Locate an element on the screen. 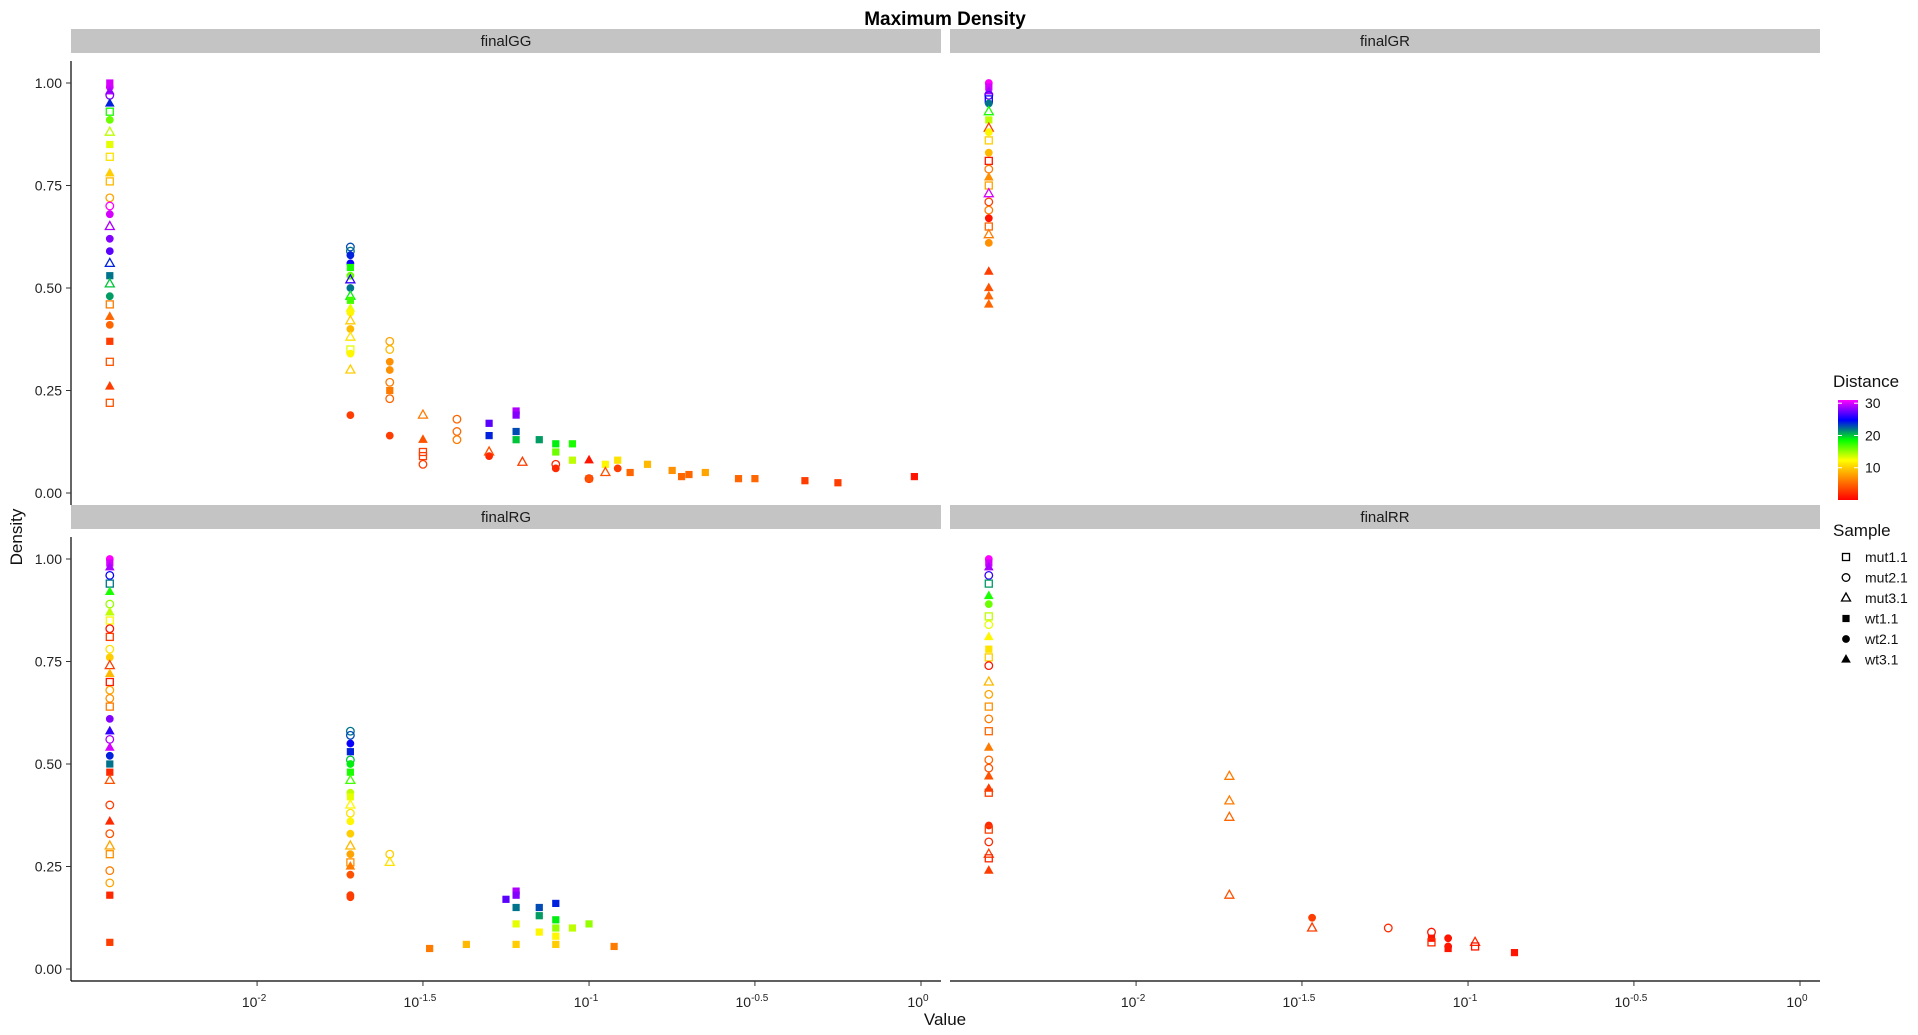  facet-strip-label: finalRR is located at coordinates (1384, 517).